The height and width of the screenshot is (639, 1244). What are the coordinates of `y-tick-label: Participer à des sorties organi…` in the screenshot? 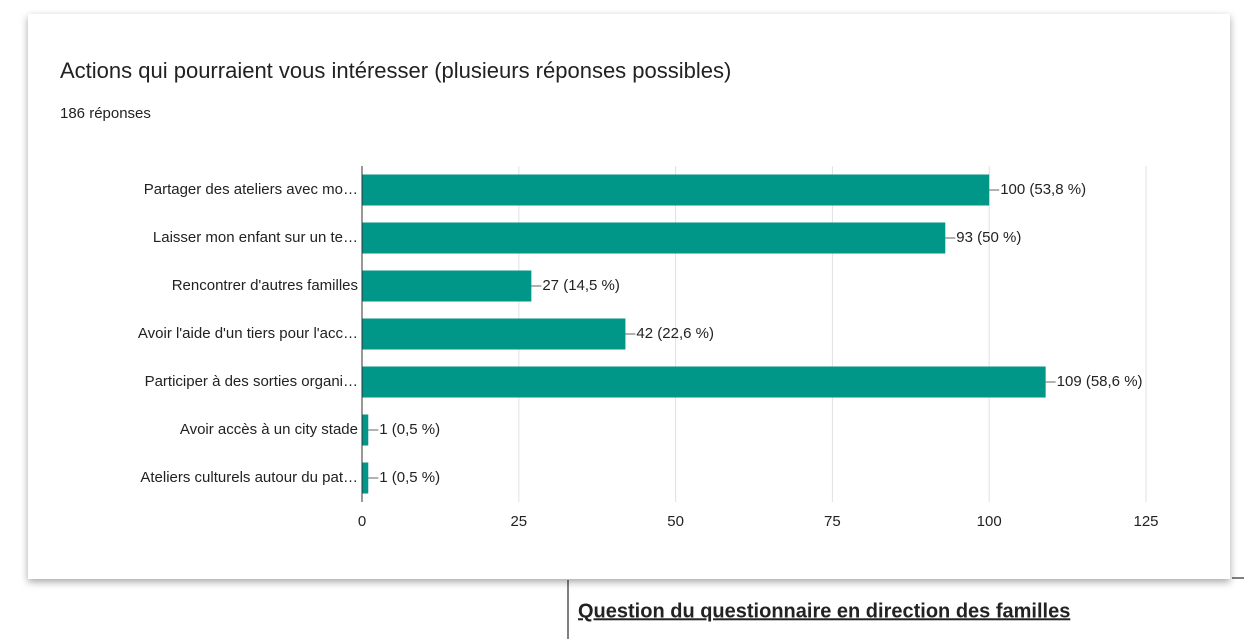 It's located at (251, 381).